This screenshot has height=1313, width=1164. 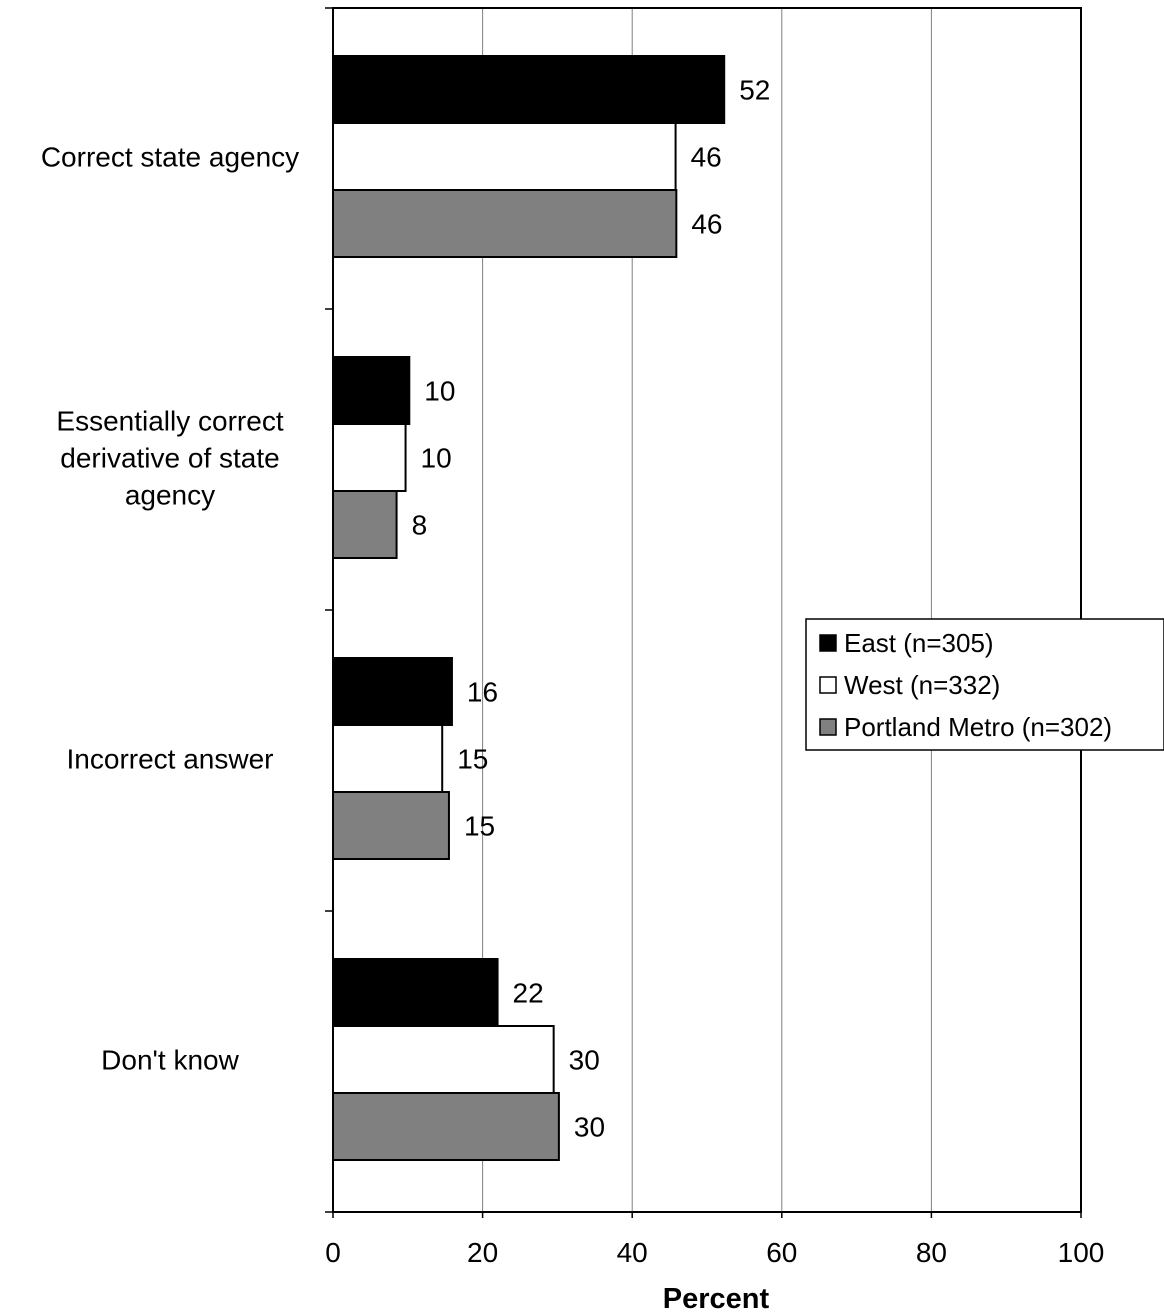 I want to click on data-label-1-1: 10, so click(x=436, y=458).